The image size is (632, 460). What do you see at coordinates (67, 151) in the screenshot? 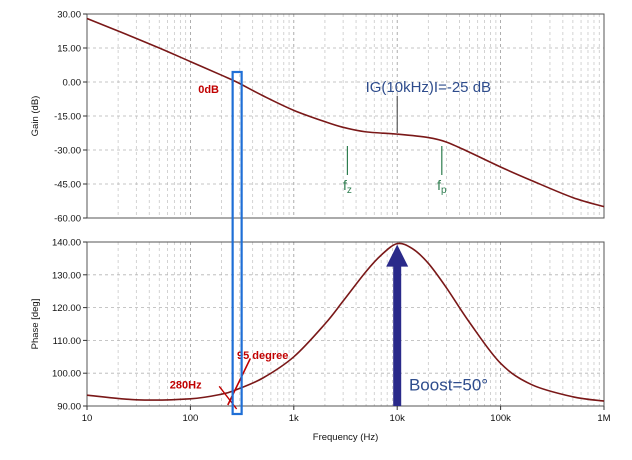
I see `gain-ytick-label: -30.00` at bounding box center [67, 151].